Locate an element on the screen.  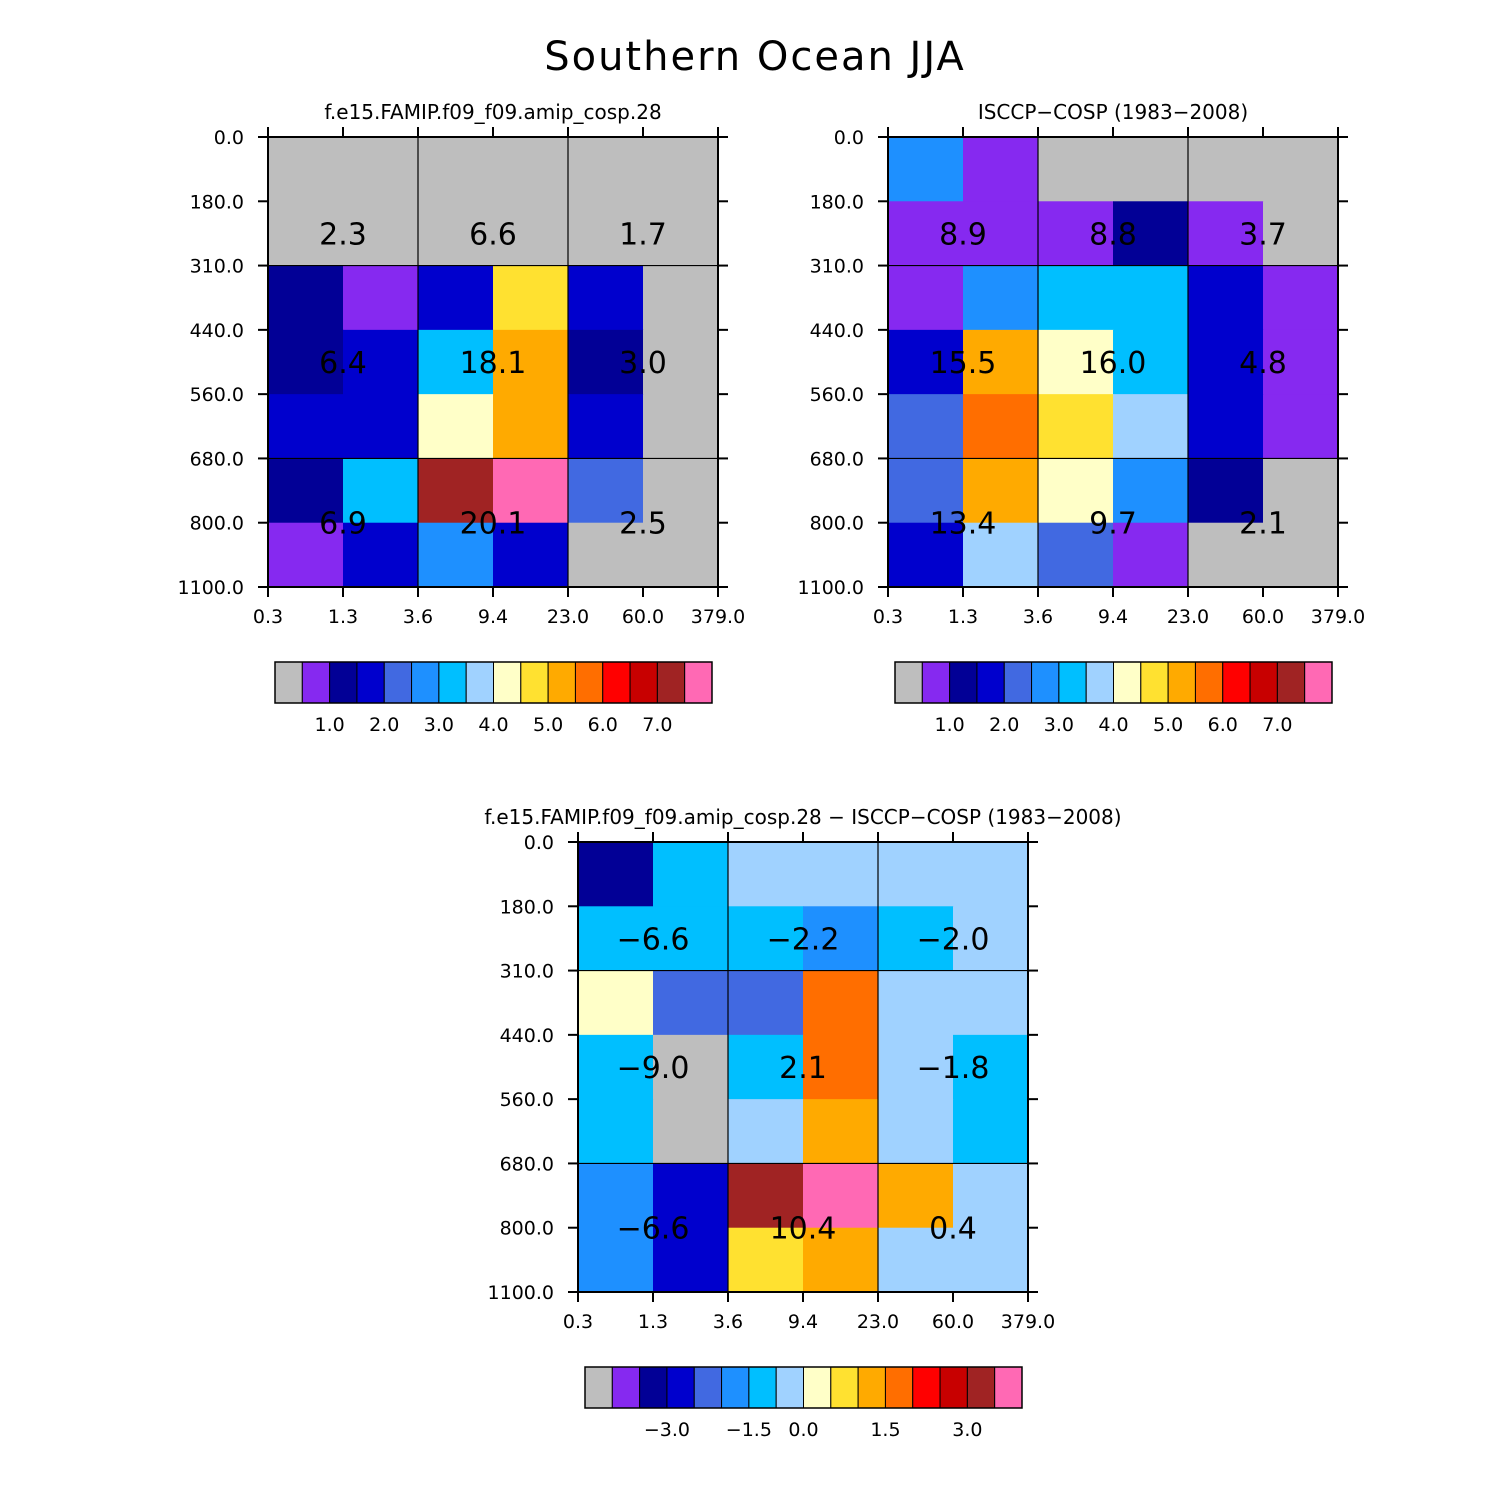
box-value: 6.4 is located at coordinates (343, 363).